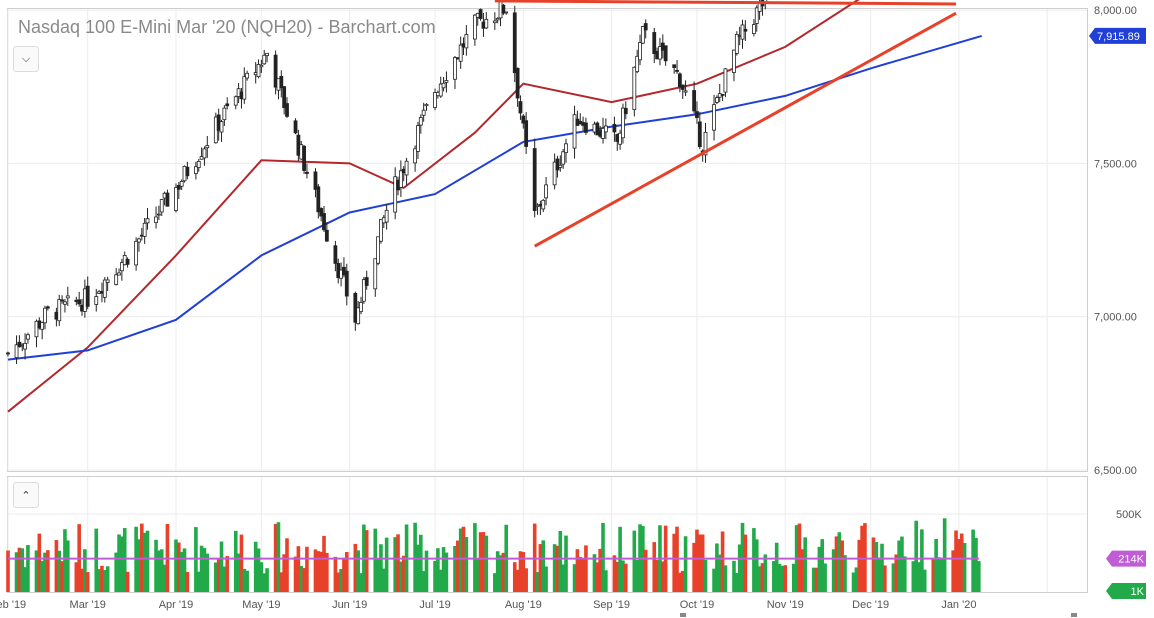 The image size is (1154, 618). What do you see at coordinates (493, 555) in the screenshot?
I see `volume-bars` at bounding box center [493, 555].